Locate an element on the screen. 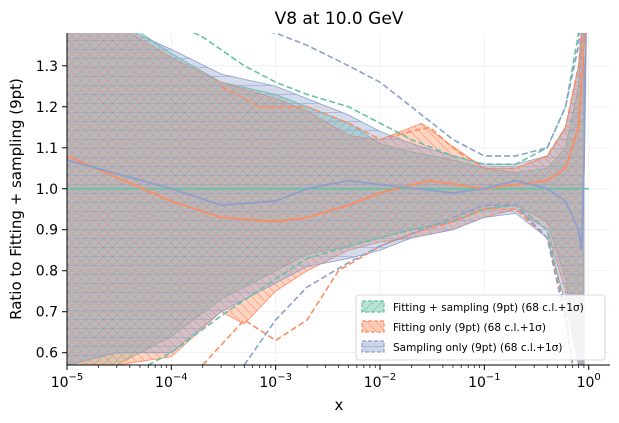 This screenshot has width=619, height=423. x-axis-label: x is located at coordinates (339, 405).